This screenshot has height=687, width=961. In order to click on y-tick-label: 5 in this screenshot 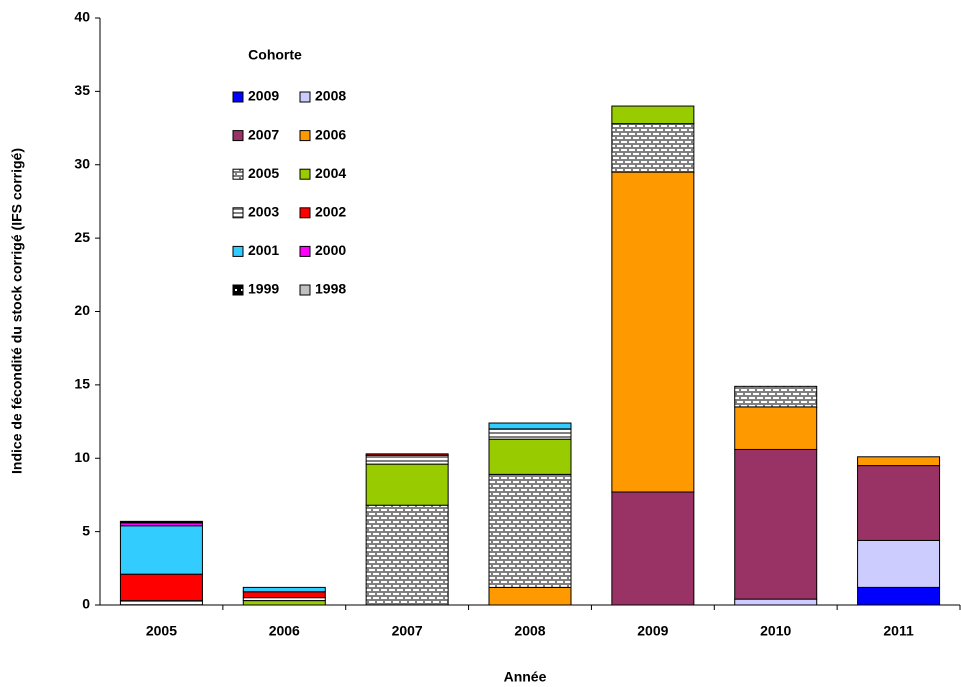, I will do `click(86, 530)`.